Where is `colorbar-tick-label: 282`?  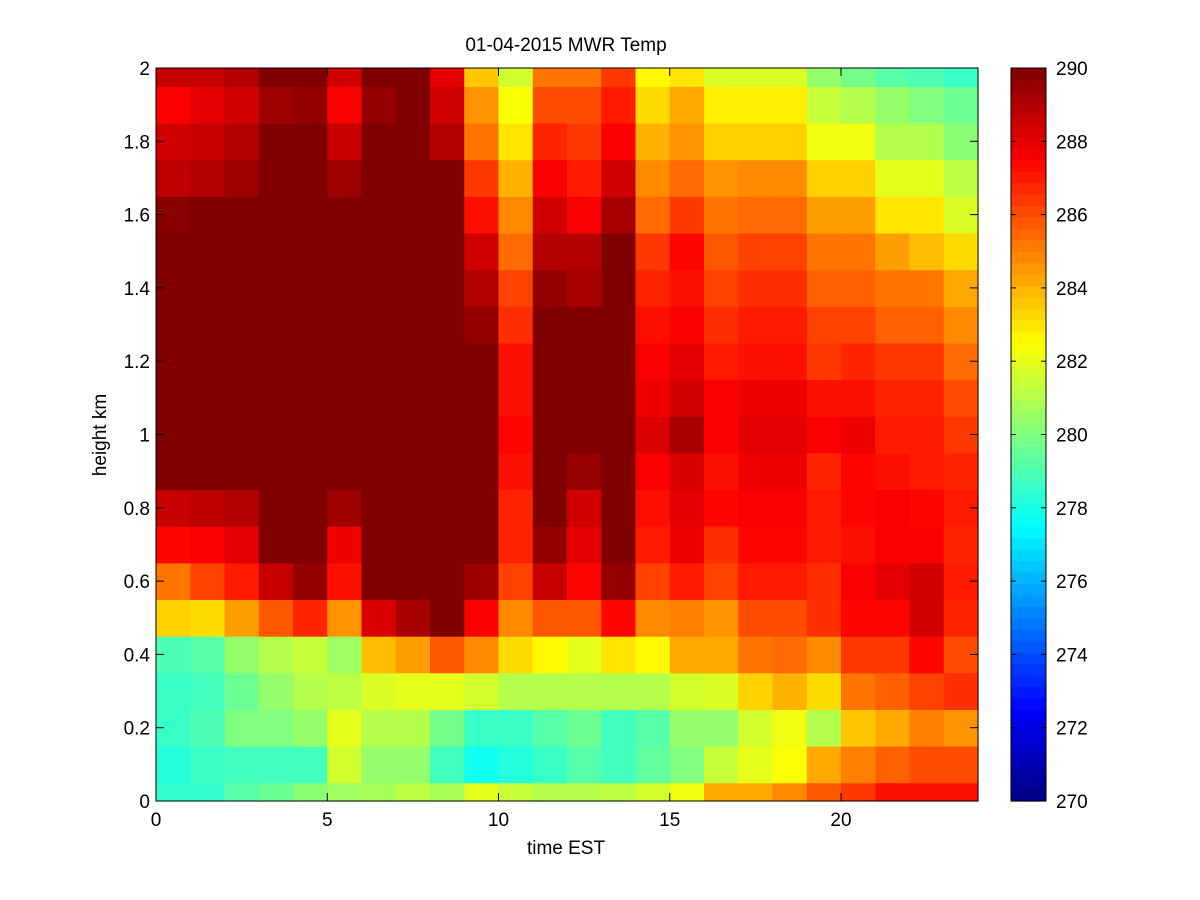 colorbar-tick-label: 282 is located at coordinates (1072, 362).